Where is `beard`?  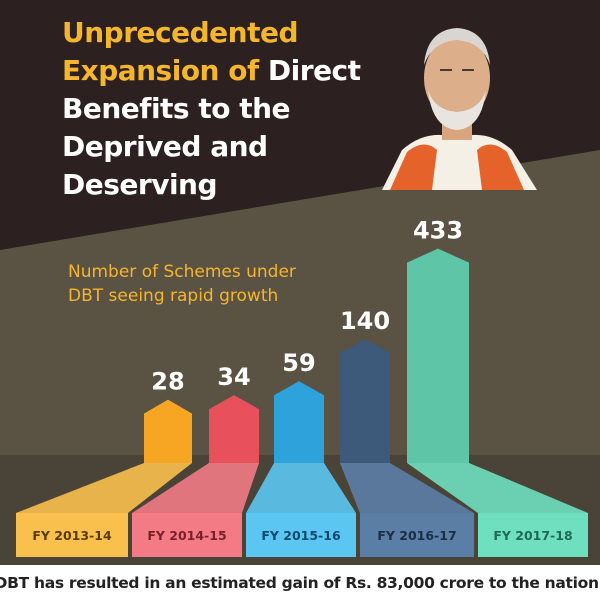 beard is located at coordinates (457, 110).